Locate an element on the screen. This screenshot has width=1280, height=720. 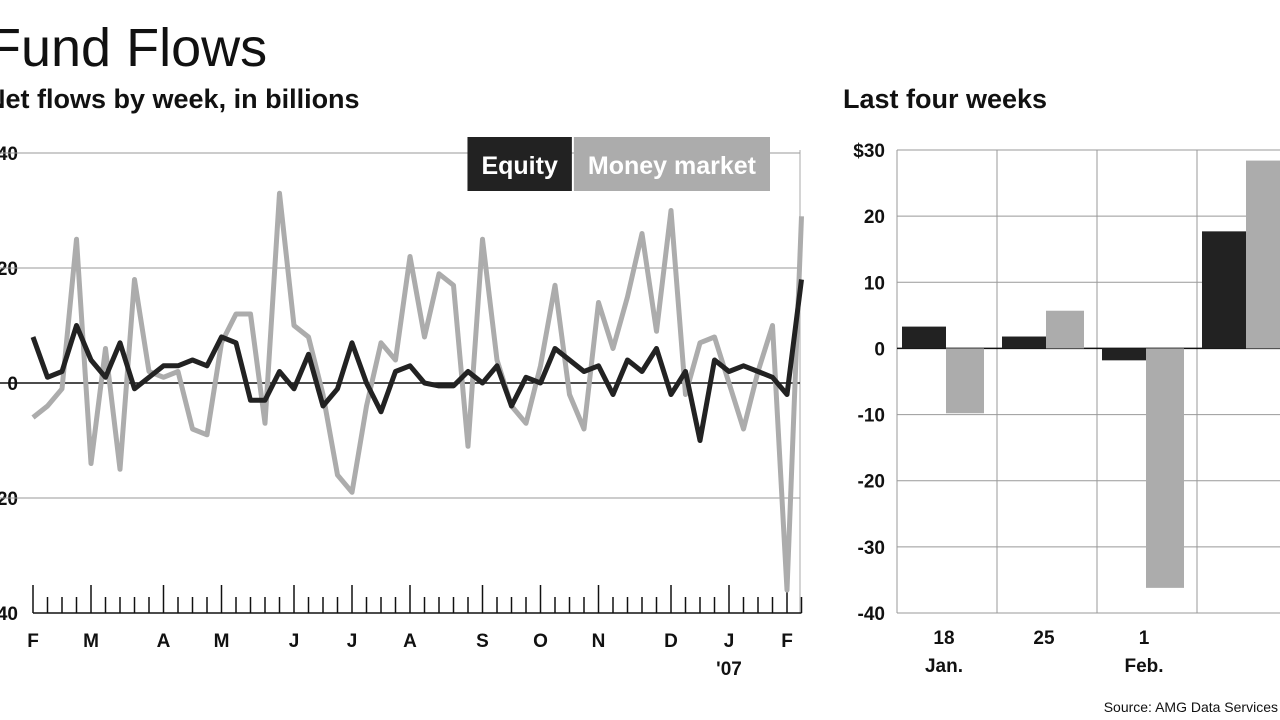
y-tick-label: $30 is located at coordinates (869, 151).